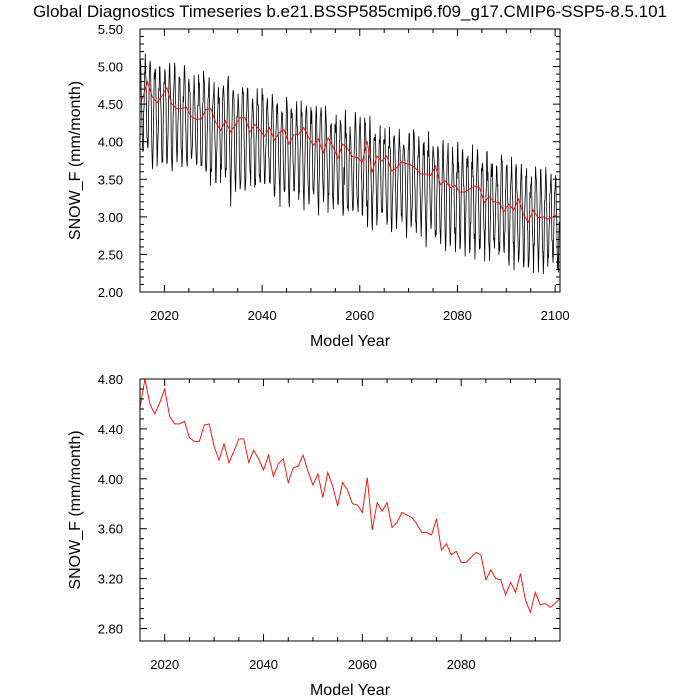 The height and width of the screenshot is (700, 700). Describe the element at coordinates (110, 29) in the screenshot. I see `y-tick-label: 5.50` at that location.